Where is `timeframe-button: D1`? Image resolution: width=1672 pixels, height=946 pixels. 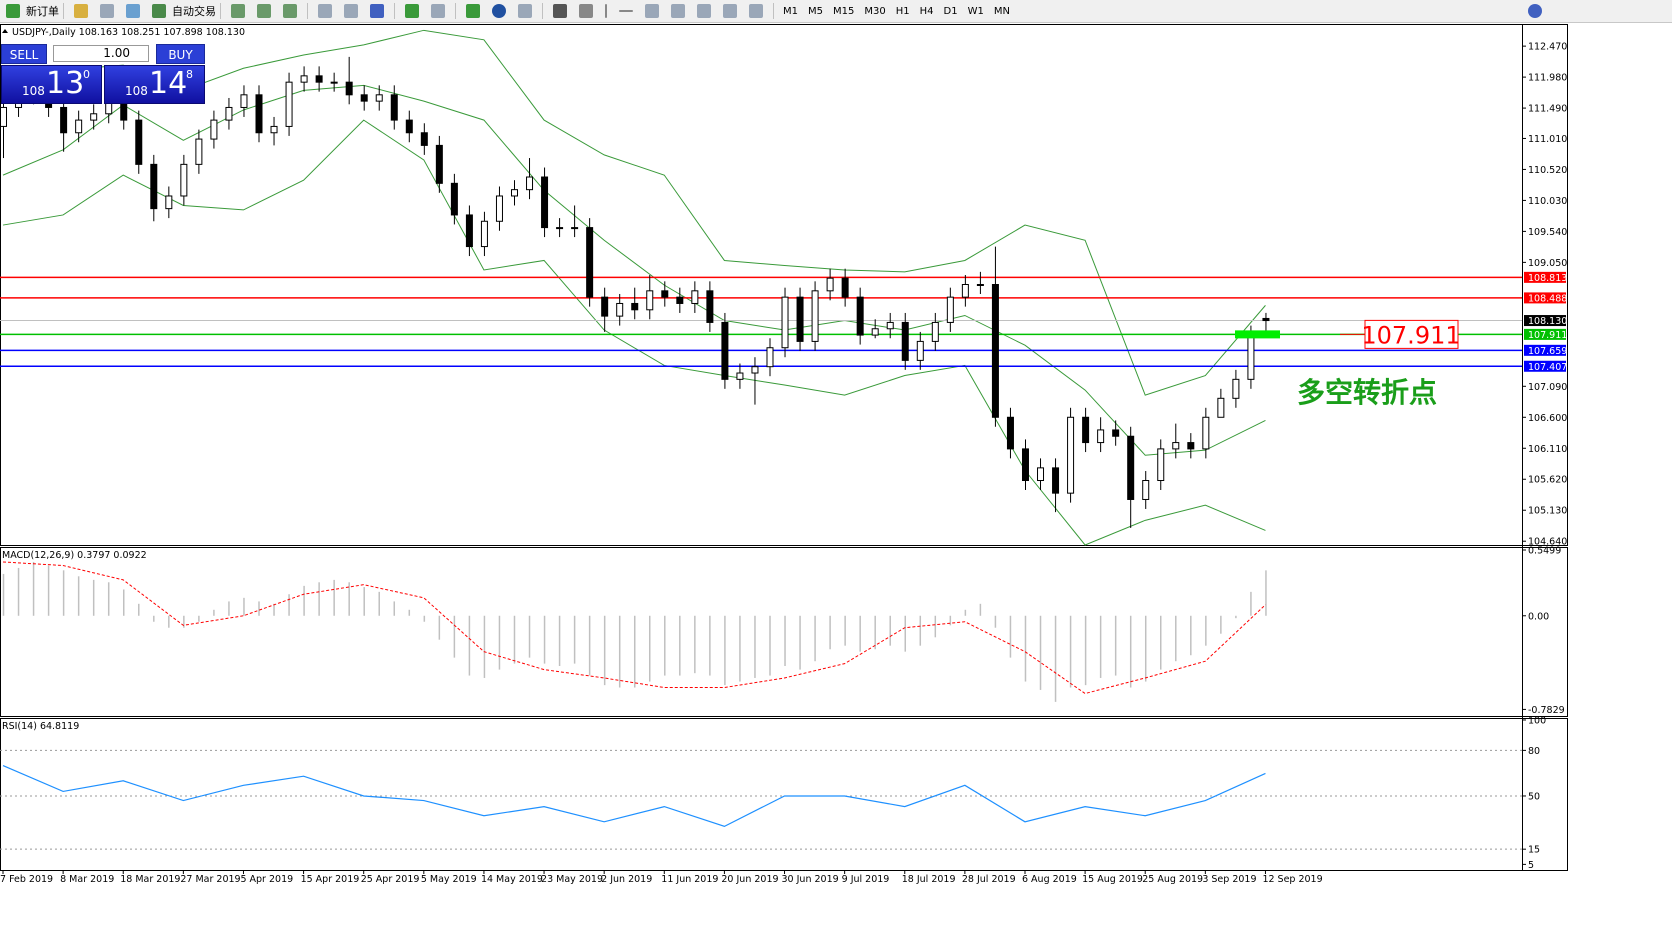 timeframe-button: D1 is located at coordinates (950, 11).